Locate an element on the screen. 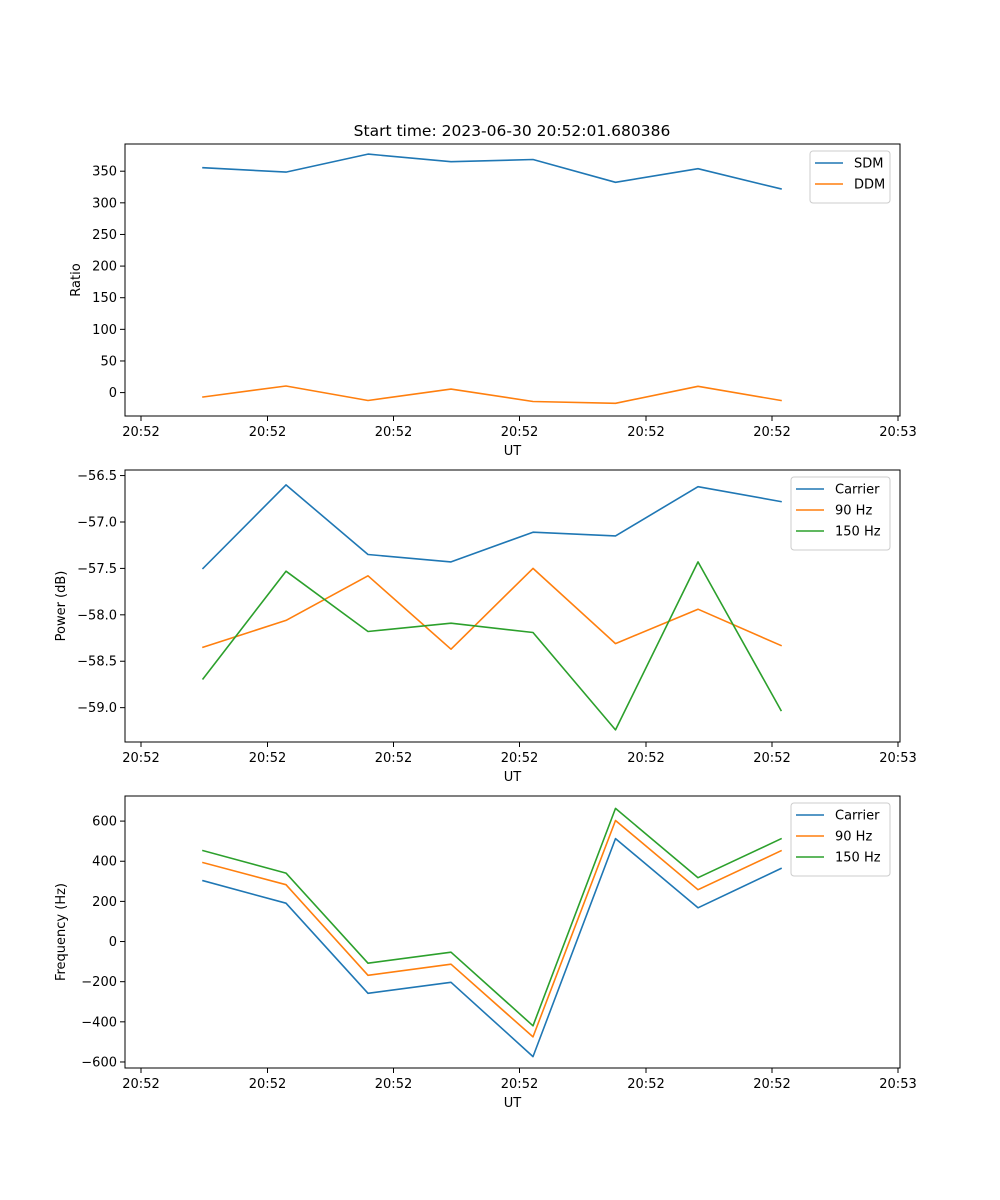  power-legend-label-150-hz: 150 Hz is located at coordinates (858, 532).